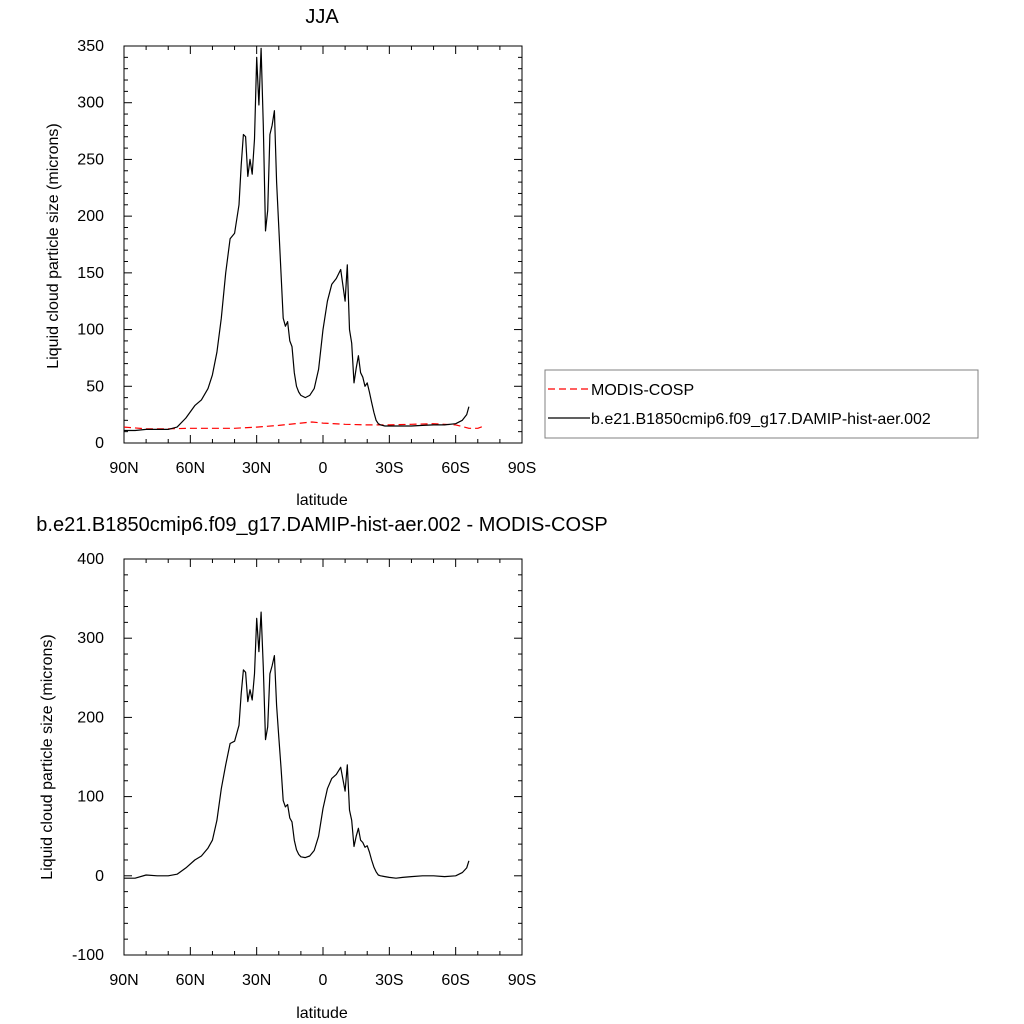 The image size is (1024, 1024). Describe the element at coordinates (90, 103) in the screenshot. I see `top-y-tick-label: 300` at that location.